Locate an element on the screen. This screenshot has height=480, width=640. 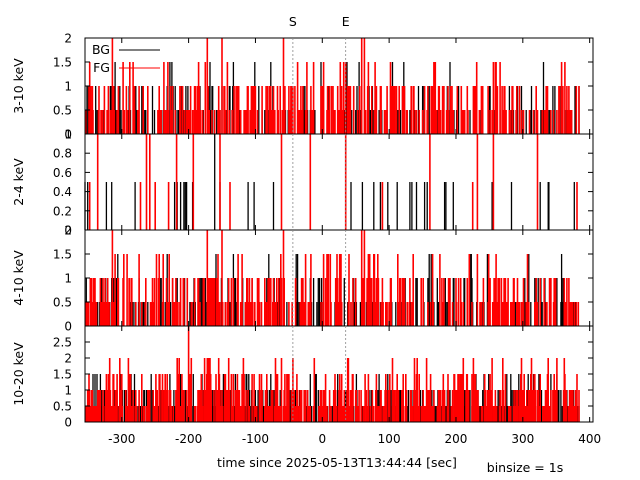
y-axis-label: 10-20 keV is located at coordinates (18, 374).